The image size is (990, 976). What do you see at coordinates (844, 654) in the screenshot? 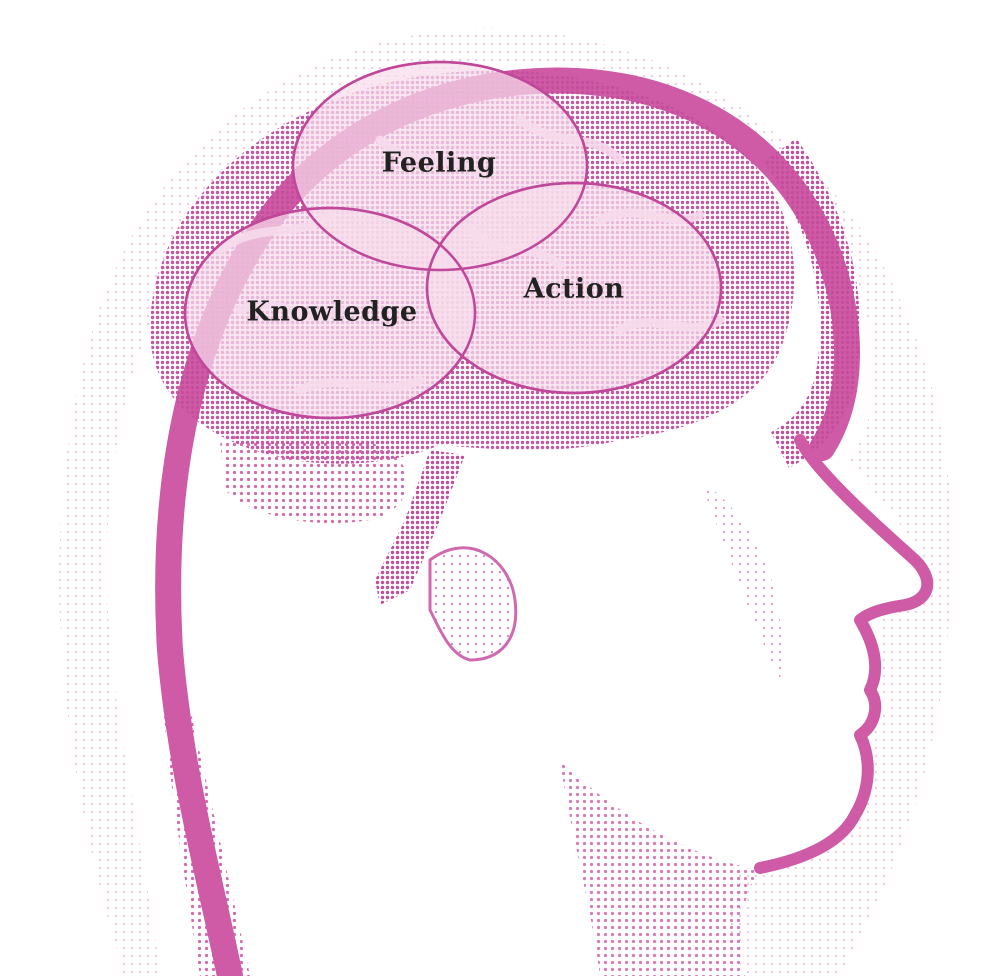
I see `face-profile` at bounding box center [844, 654].